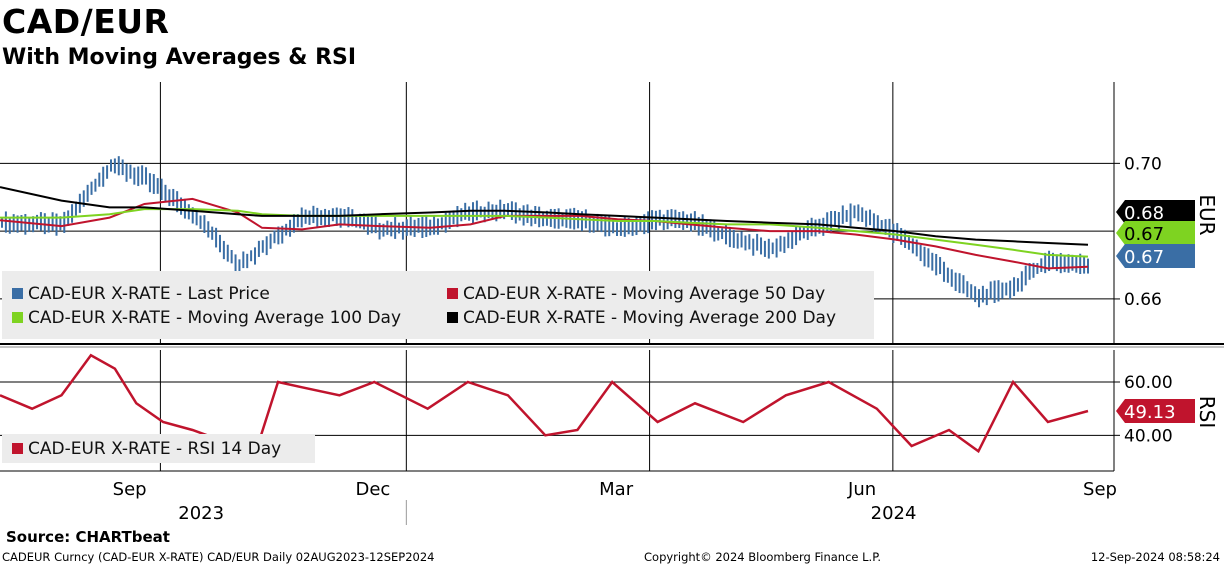  What do you see at coordinates (1144, 257) in the screenshot?
I see `value-tag-price-label: 0.67` at bounding box center [1144, 257].